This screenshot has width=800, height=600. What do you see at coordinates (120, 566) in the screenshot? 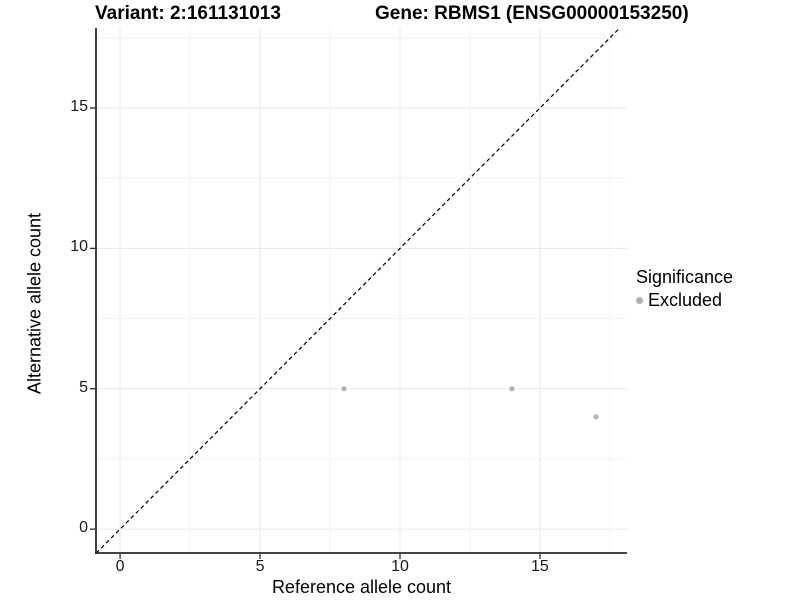
I see `x-tick-label: 0` at bounding box center [120, 566].